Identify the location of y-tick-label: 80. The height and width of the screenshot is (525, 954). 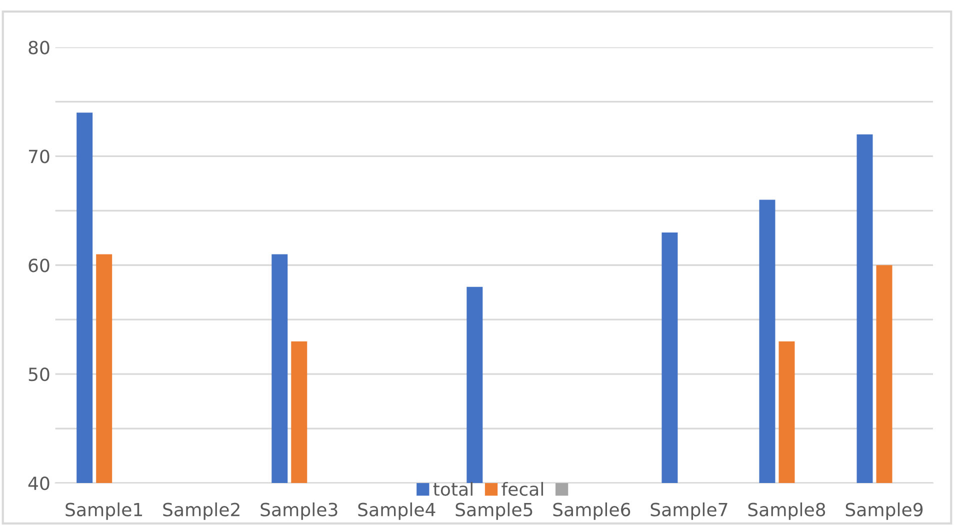
(39, 47).